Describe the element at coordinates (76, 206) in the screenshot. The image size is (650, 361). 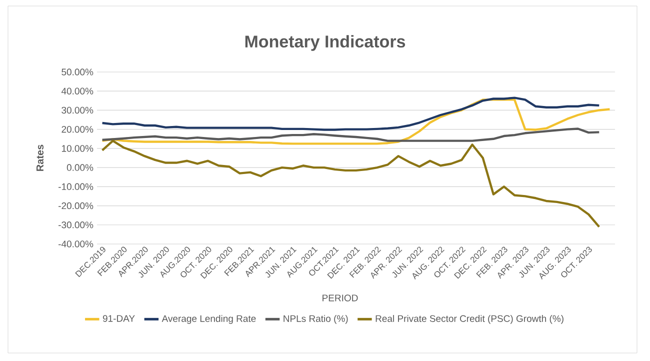
I see `y-tick-label: -20.00%` at that location.